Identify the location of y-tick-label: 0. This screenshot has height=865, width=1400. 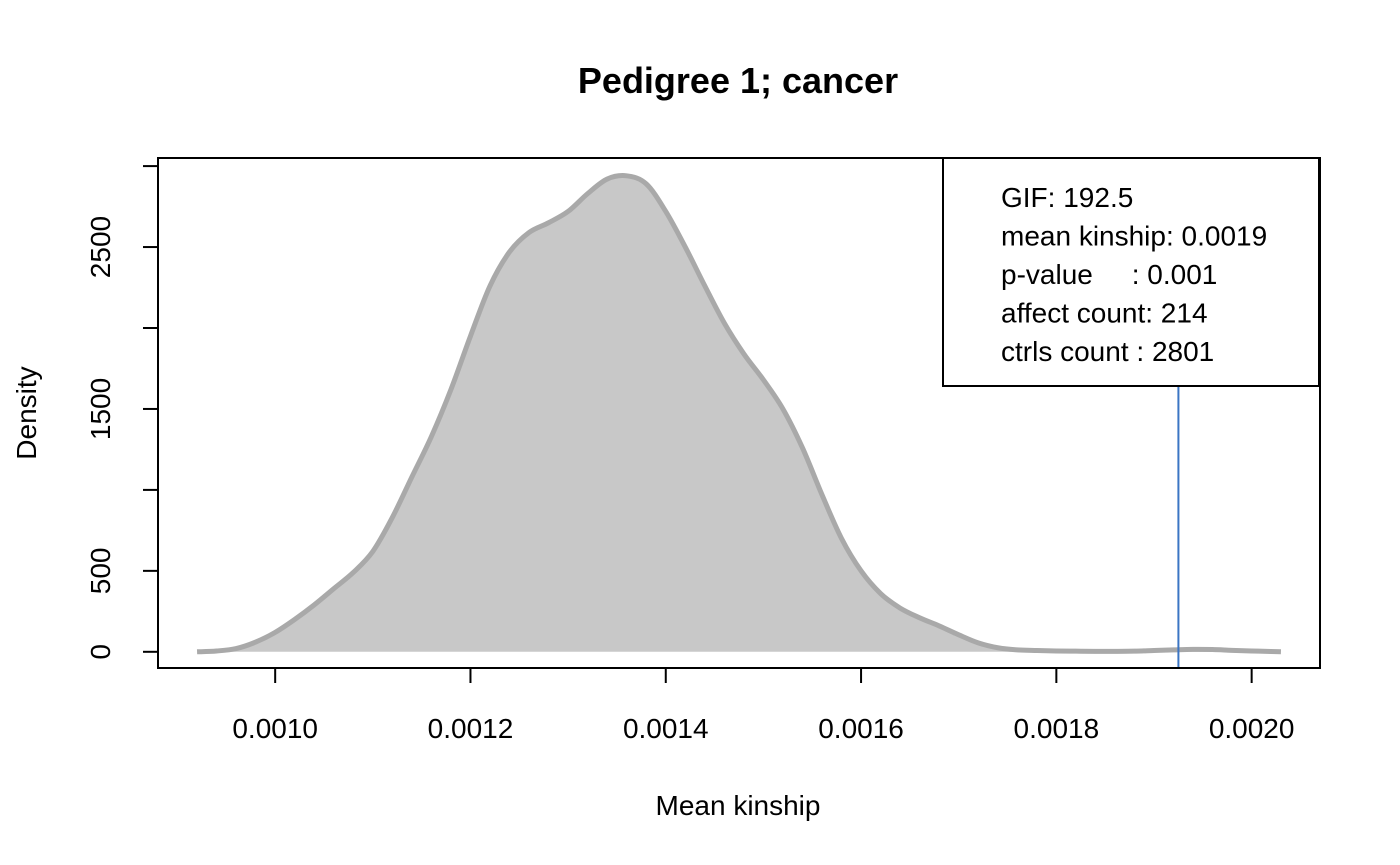
(100, 652).